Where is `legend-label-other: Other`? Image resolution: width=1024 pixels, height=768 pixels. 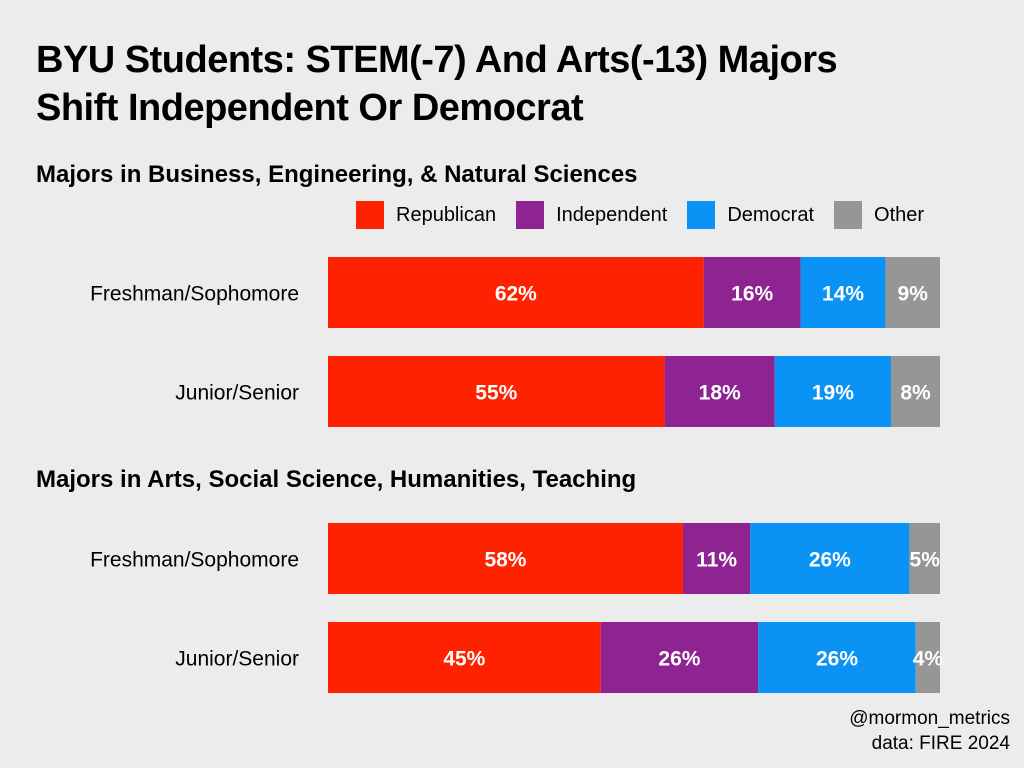 legend-label-other: Other is located at coordinates (899, 214).